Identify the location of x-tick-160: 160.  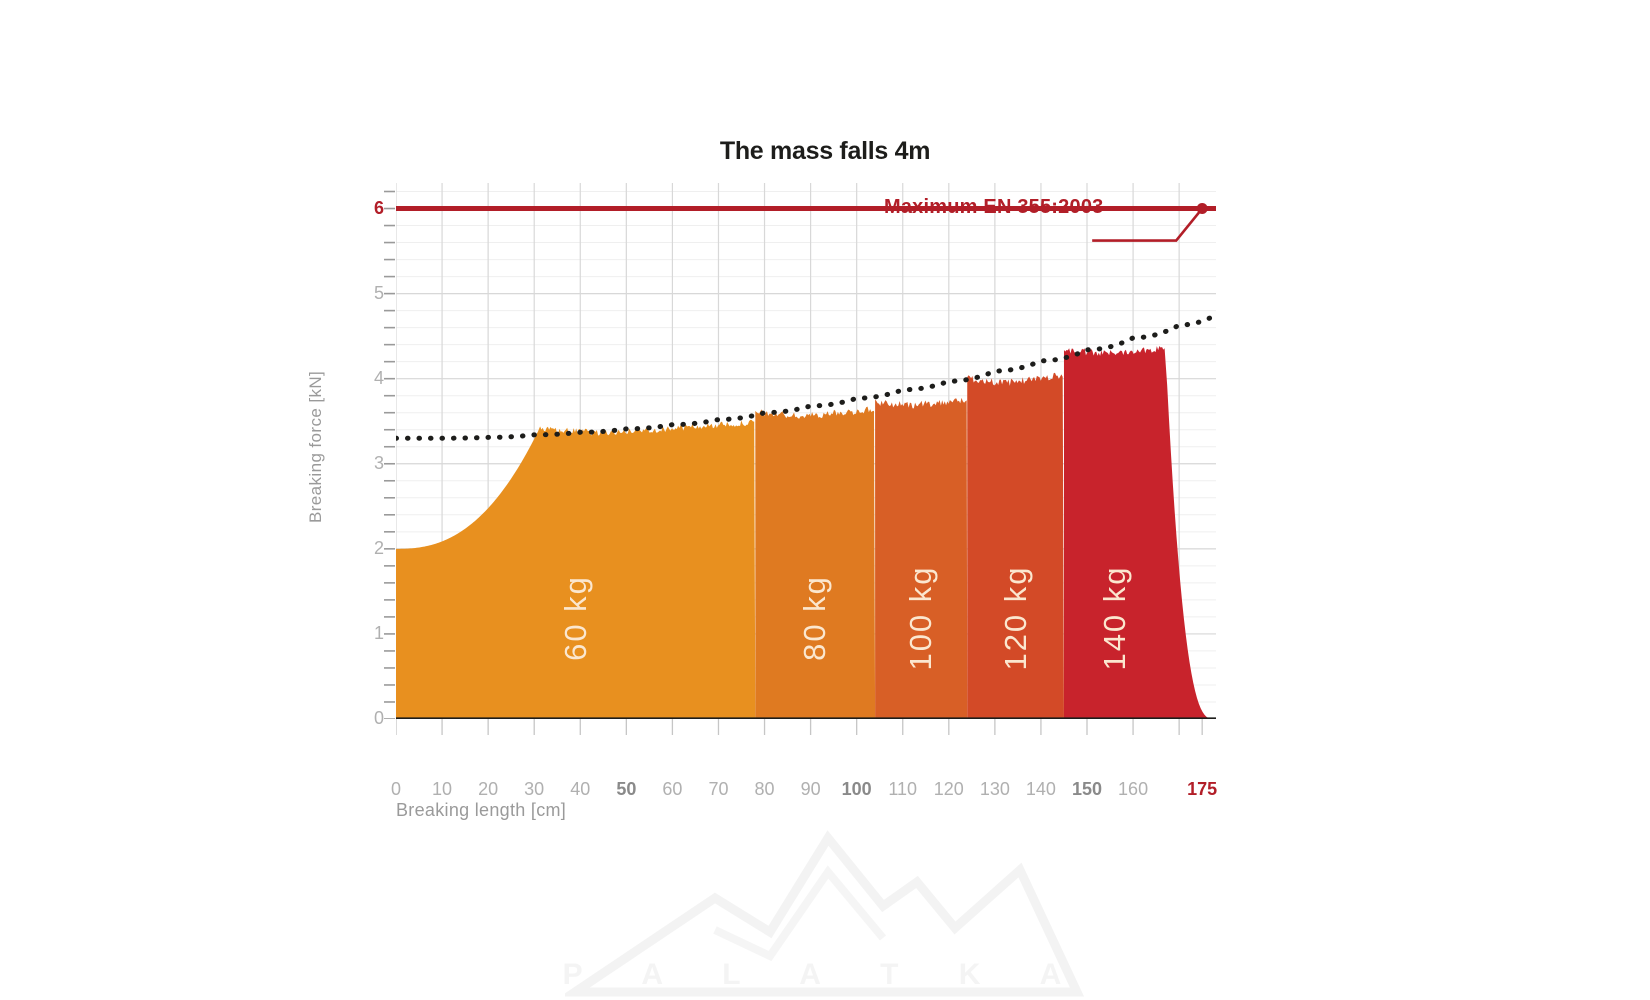
(1133, 789).